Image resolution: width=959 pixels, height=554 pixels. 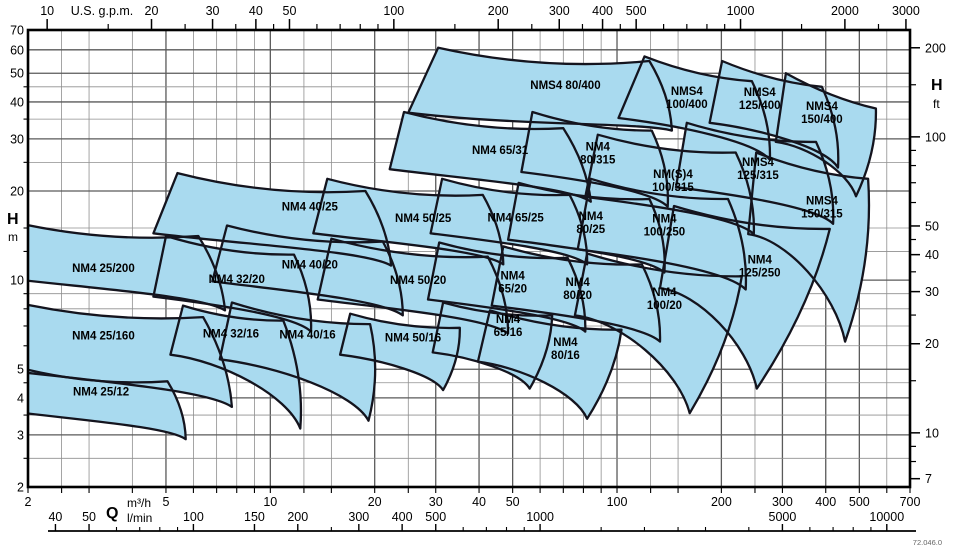 I want to click on region-label: NM4 25/12, so click(x=101, y=393).